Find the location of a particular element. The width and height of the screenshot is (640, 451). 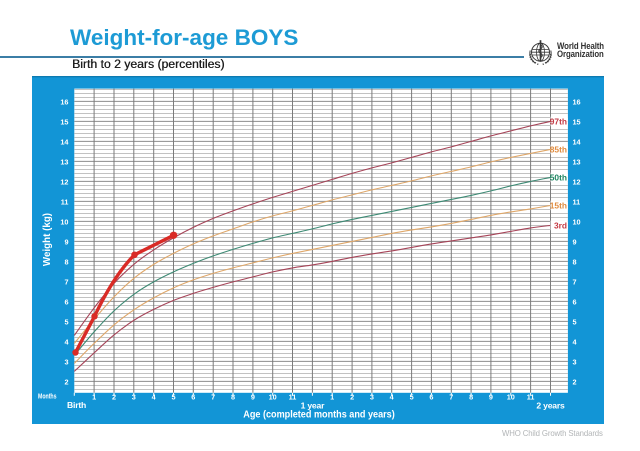

svg-text: 50th is located at coordinates (558, 178).